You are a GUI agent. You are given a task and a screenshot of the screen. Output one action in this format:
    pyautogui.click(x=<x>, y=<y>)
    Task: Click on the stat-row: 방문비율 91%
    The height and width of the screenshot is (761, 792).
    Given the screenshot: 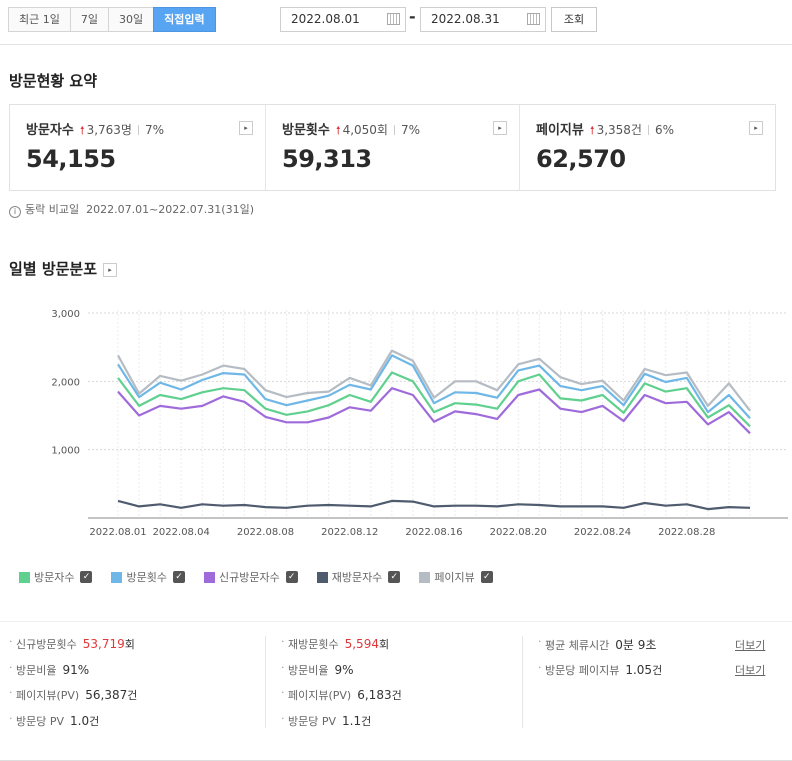 What is the action you would take?
    pyautogui.click(x=73, y=674)
    